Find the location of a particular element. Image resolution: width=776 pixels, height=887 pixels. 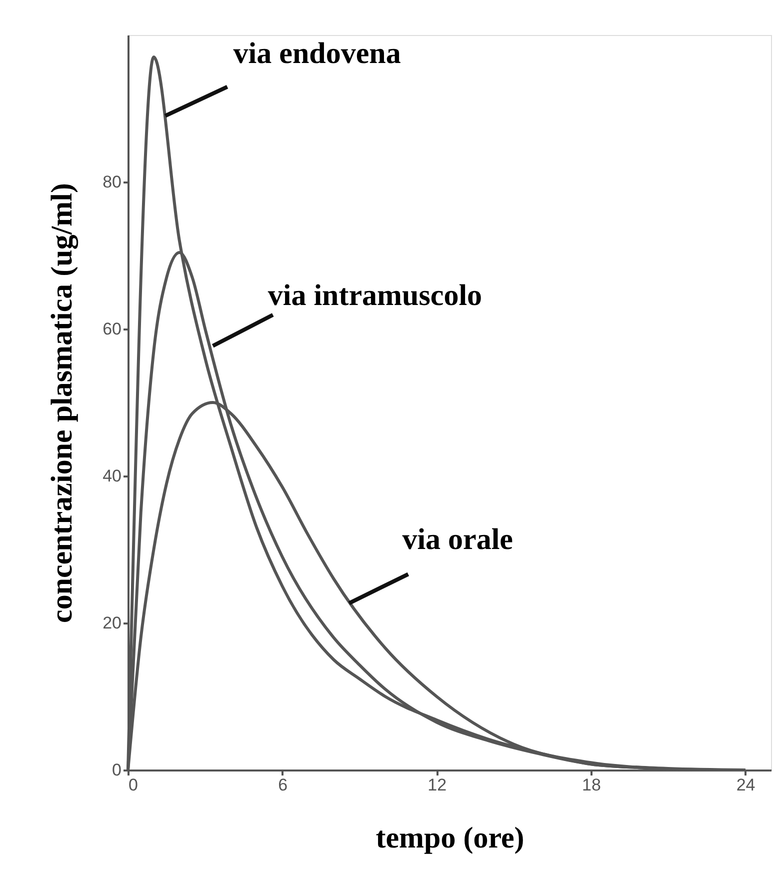

x-tick-label: 24 is located at coordinates (746, 785).